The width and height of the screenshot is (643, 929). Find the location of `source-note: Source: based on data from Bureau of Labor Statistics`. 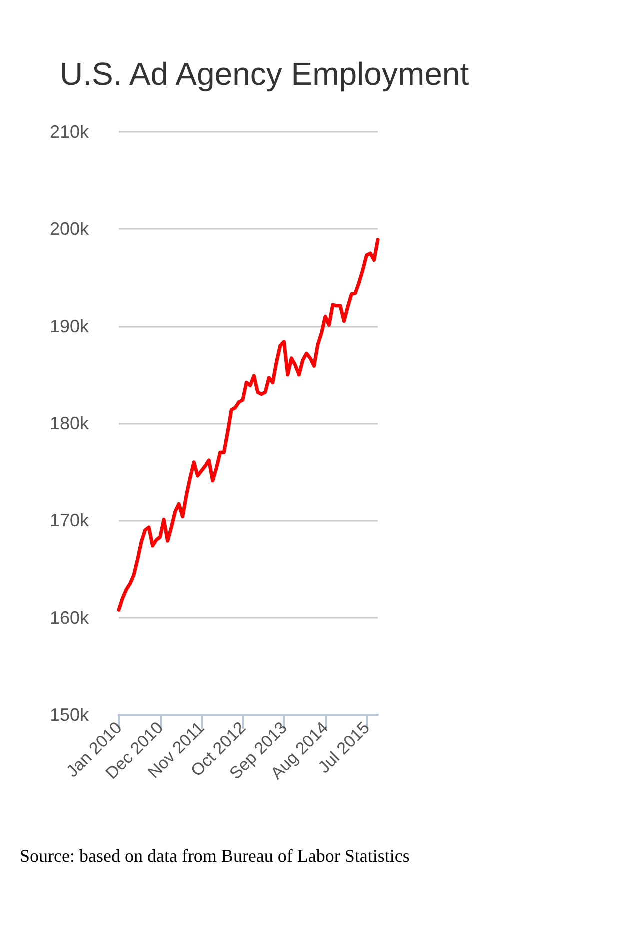

source-note: Source: based on data from Bureau of Labor Statistics is located at coordinates (215, 856).